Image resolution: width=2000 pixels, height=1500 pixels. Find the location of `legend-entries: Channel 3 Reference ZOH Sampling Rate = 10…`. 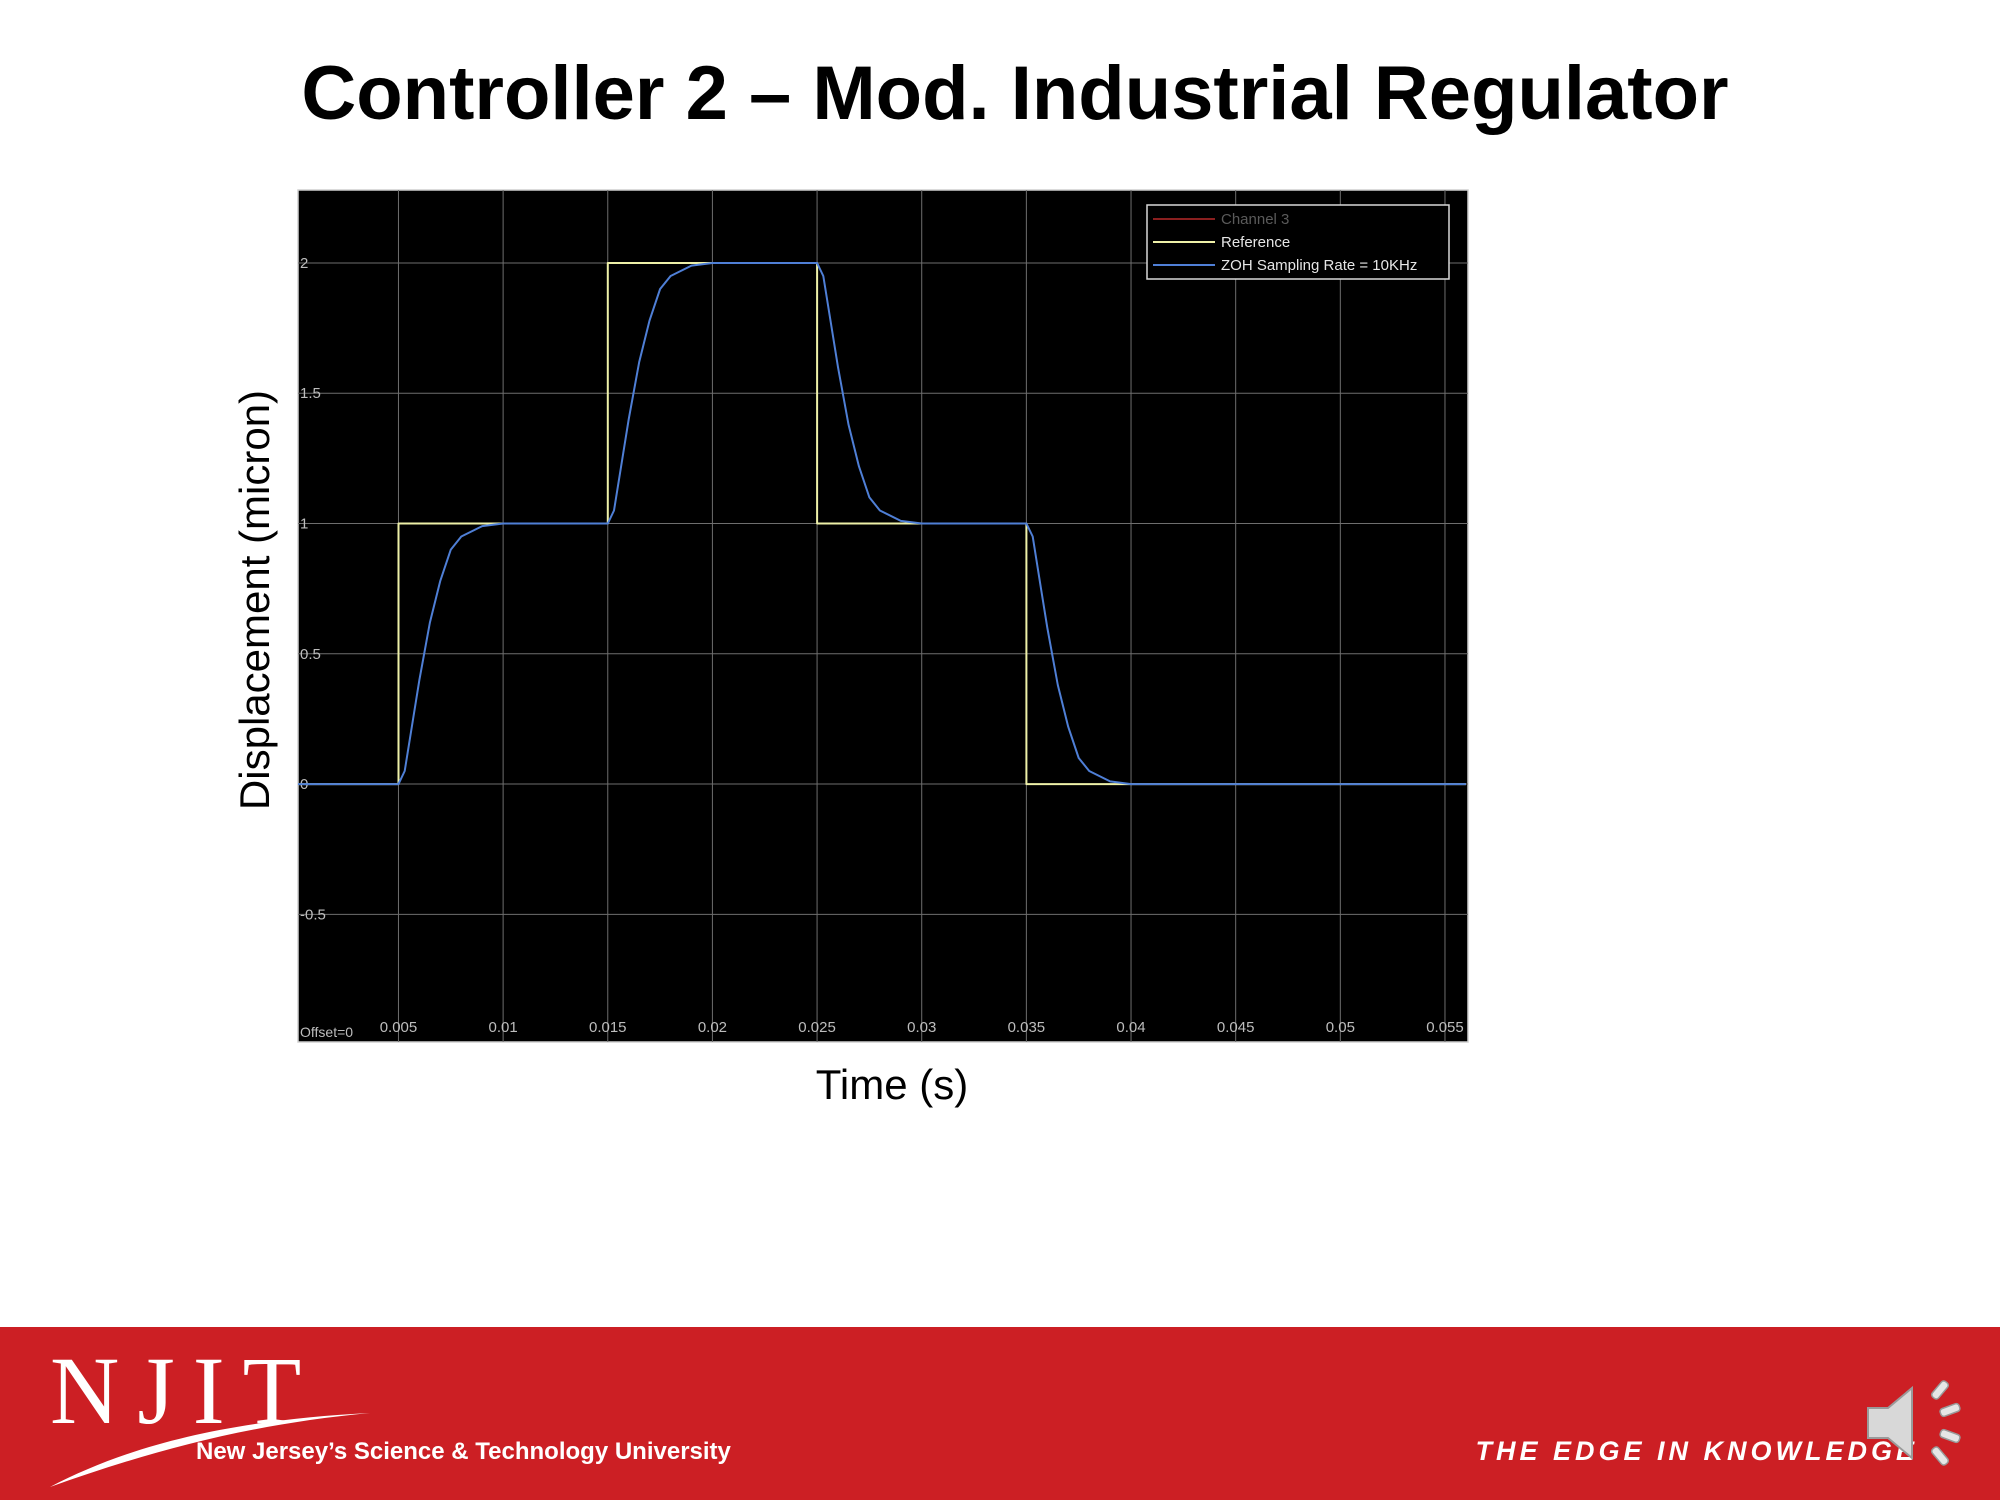

legend-entries: Channel 3 Reference ZOH Sampling Rate = 10… is located at coordinates (1285, 242).